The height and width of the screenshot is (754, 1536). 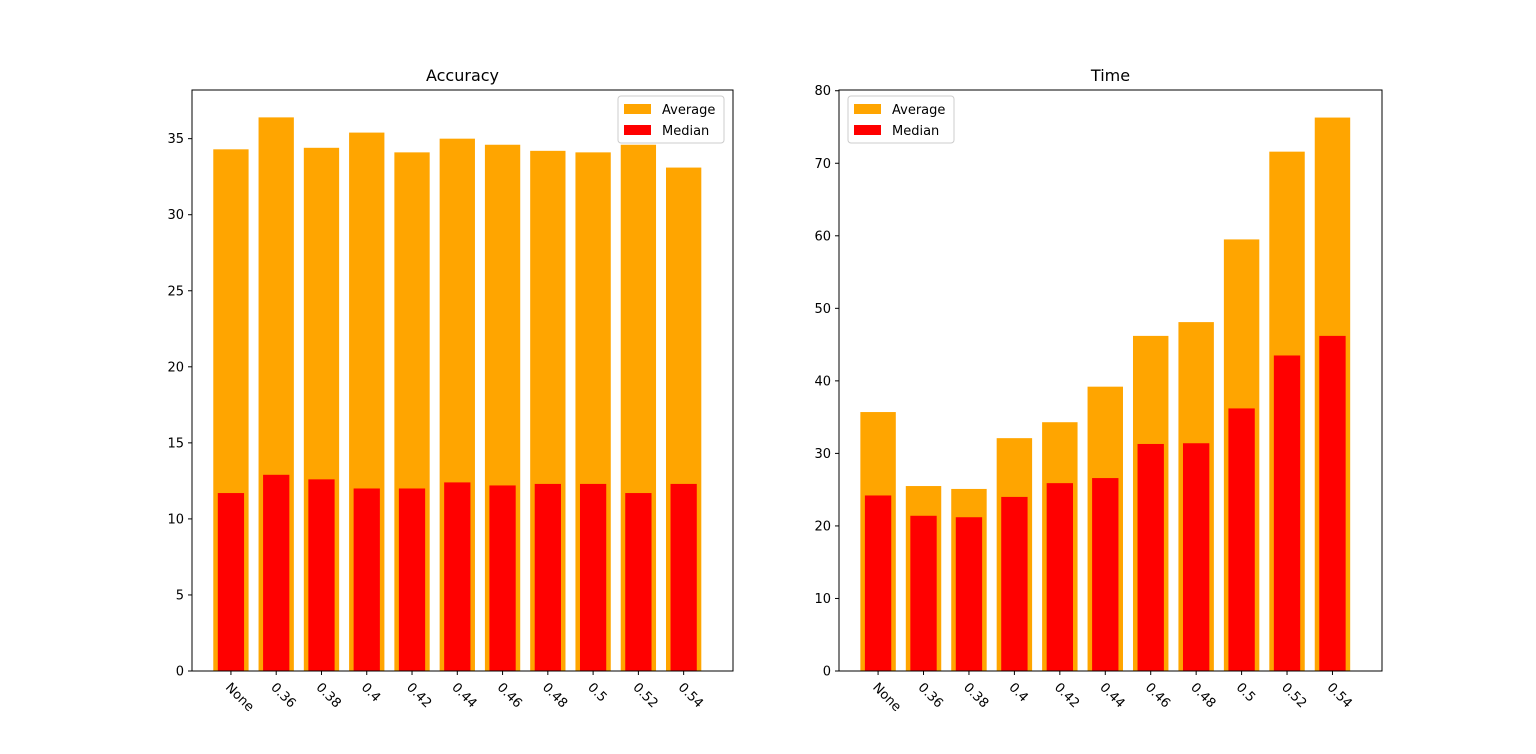 What do you see at coordinates (175, 139) in the screenshot?
I see `y-tick-label: 35` at bounding box center [175, 139].